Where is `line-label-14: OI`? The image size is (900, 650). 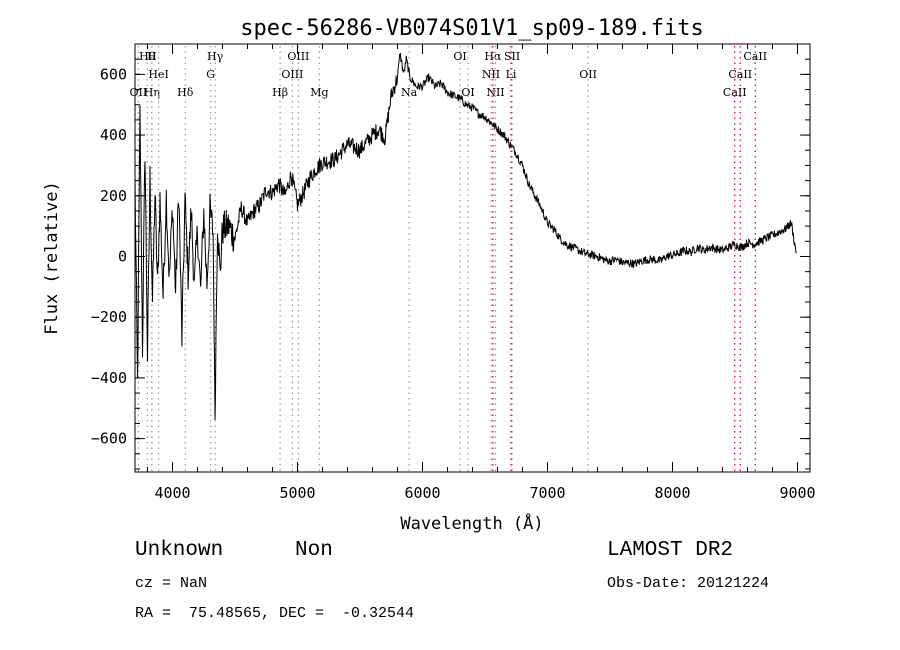
line-label-14: OI is located at coordinates (467, 92).